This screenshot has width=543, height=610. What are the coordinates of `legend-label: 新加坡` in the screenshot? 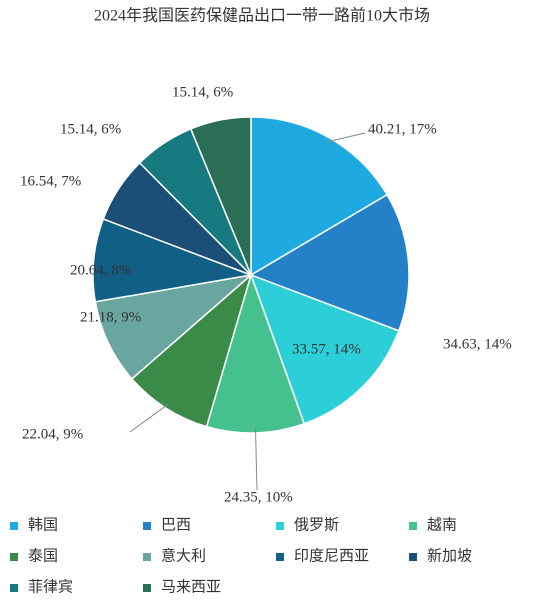 It's located at (449, 555).